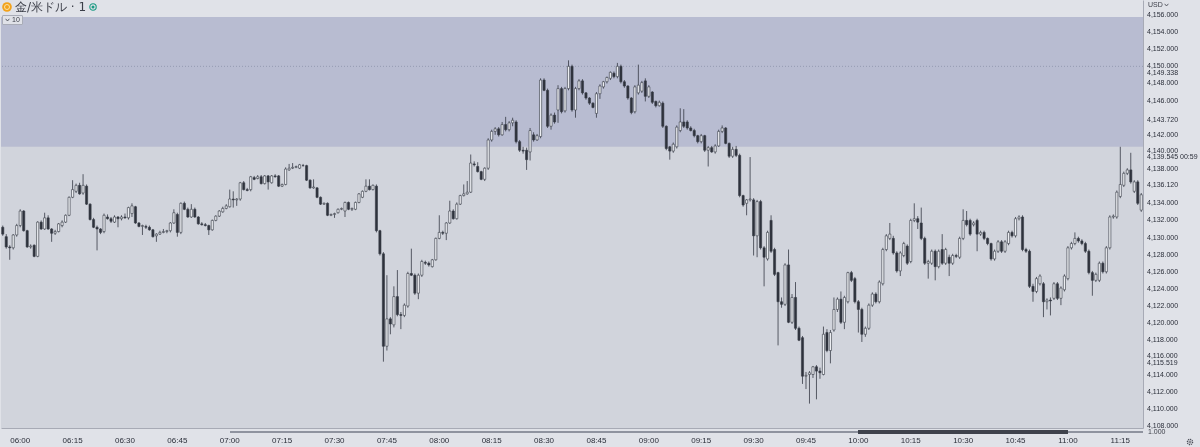 The image size is (1200, 447). What do you see at coordinates (230, 440) in the screenshot?
I see `x-tick-label: 07:00` at bounding box center [230, 440].